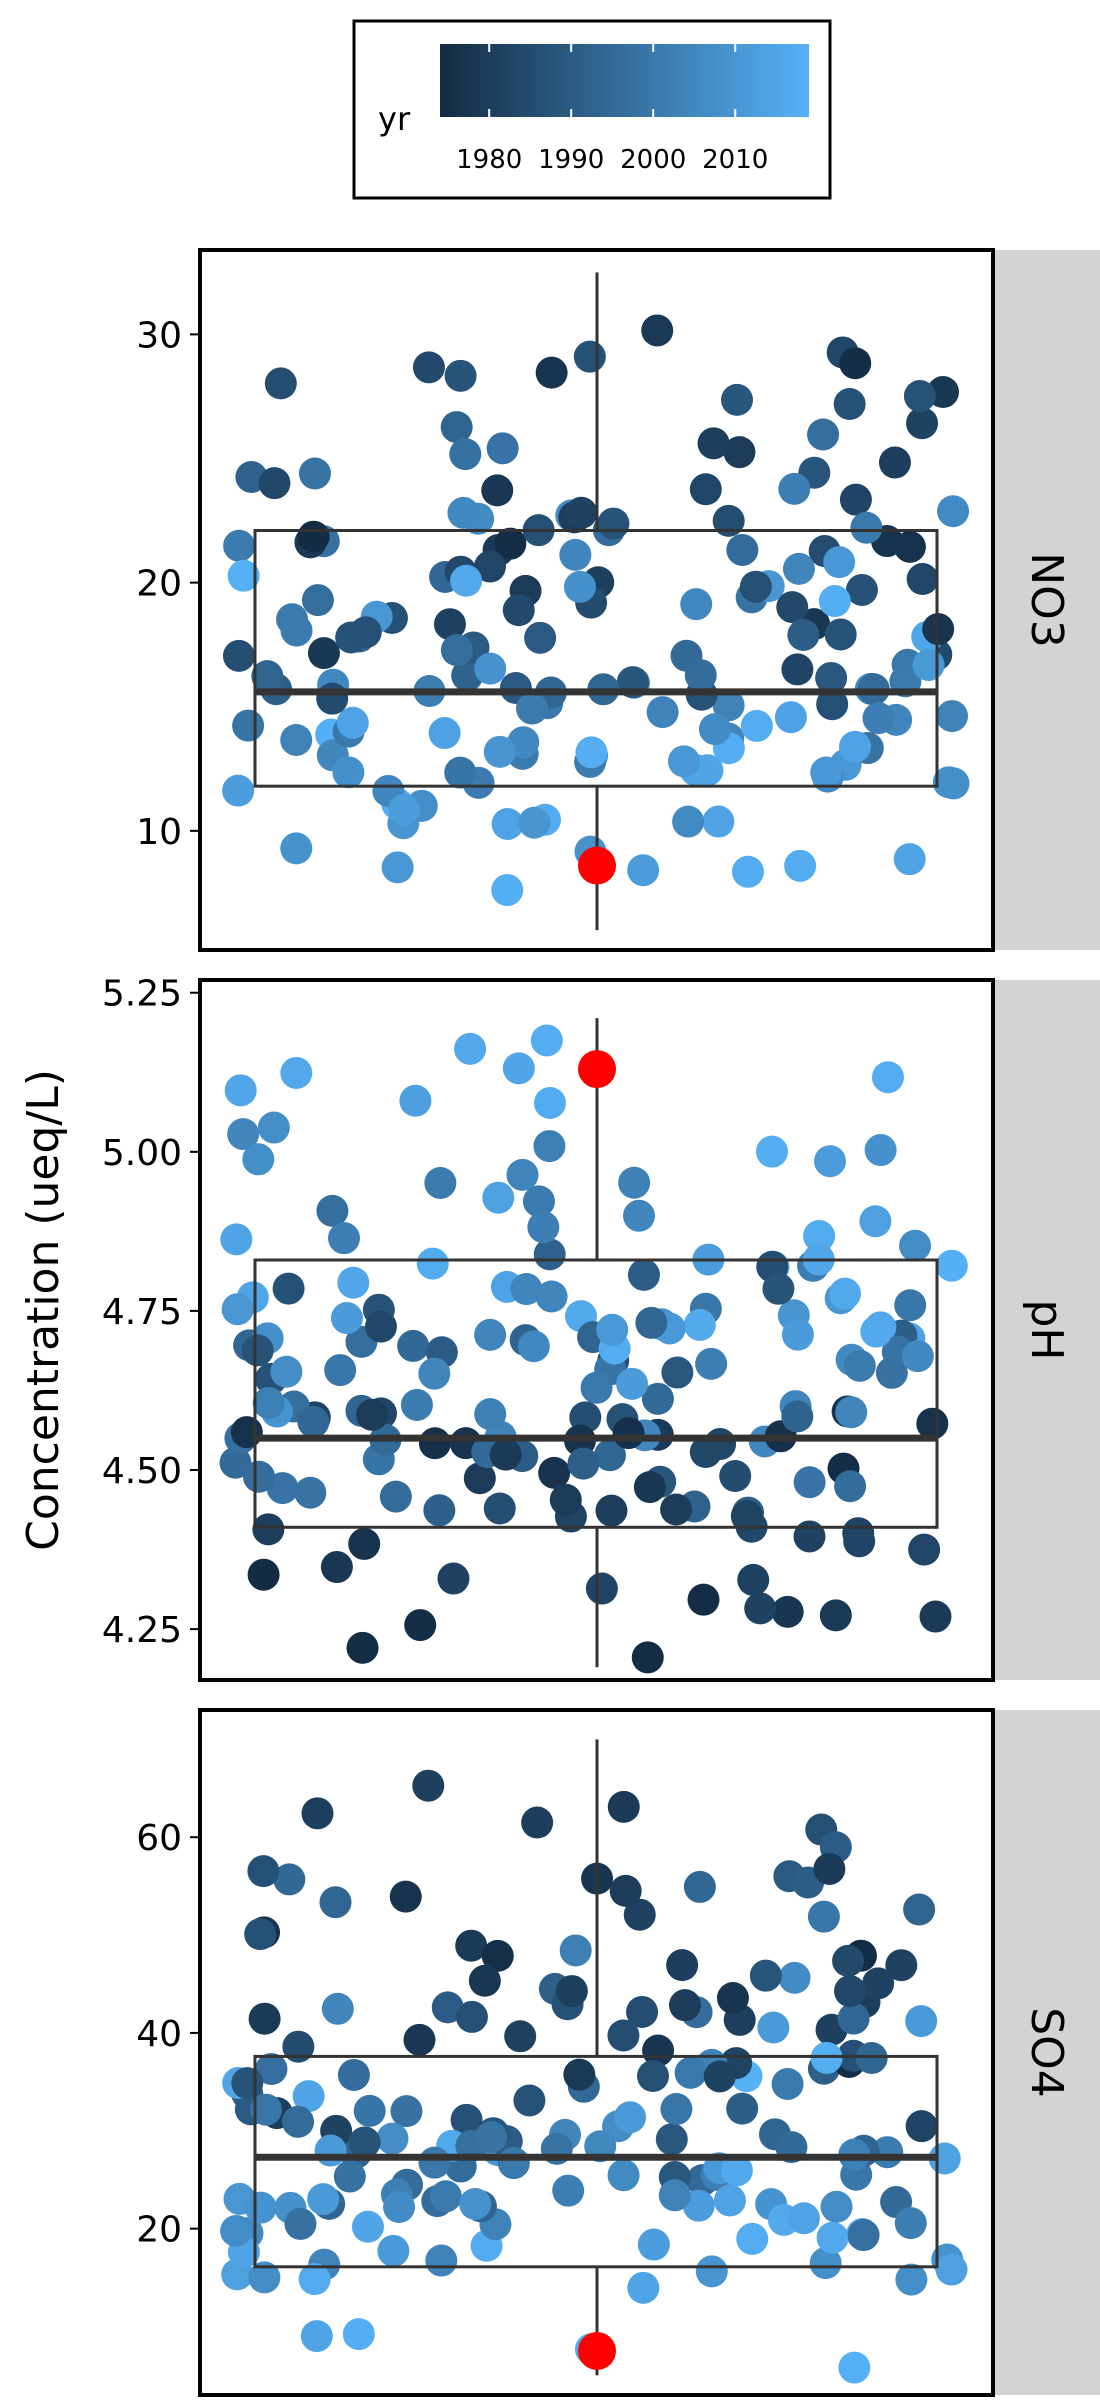 The width and height of the screenshot is (1100, 2400). What do you see at coordinates (159, 335) in the screenshot?
I see `y-tick-label: 30` at bounding box center [159, 335].